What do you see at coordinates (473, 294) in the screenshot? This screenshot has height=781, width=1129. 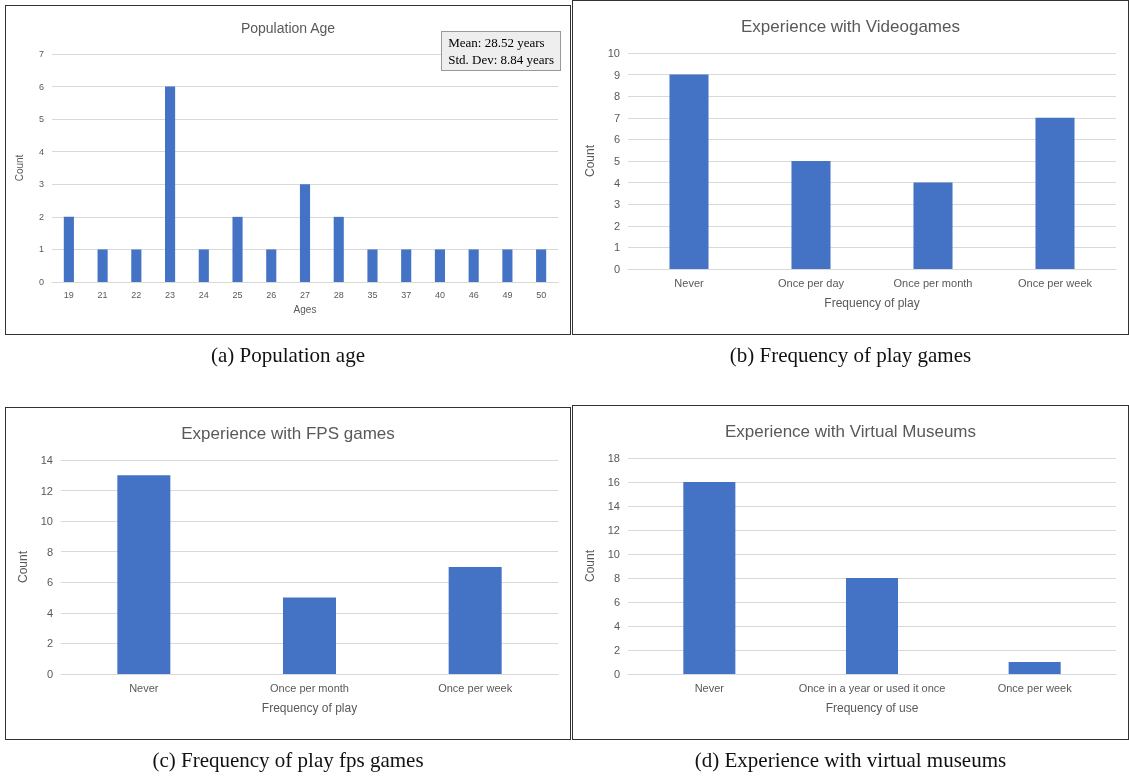 I see `x-tick-label: 46` at bounding box center [473, 294].